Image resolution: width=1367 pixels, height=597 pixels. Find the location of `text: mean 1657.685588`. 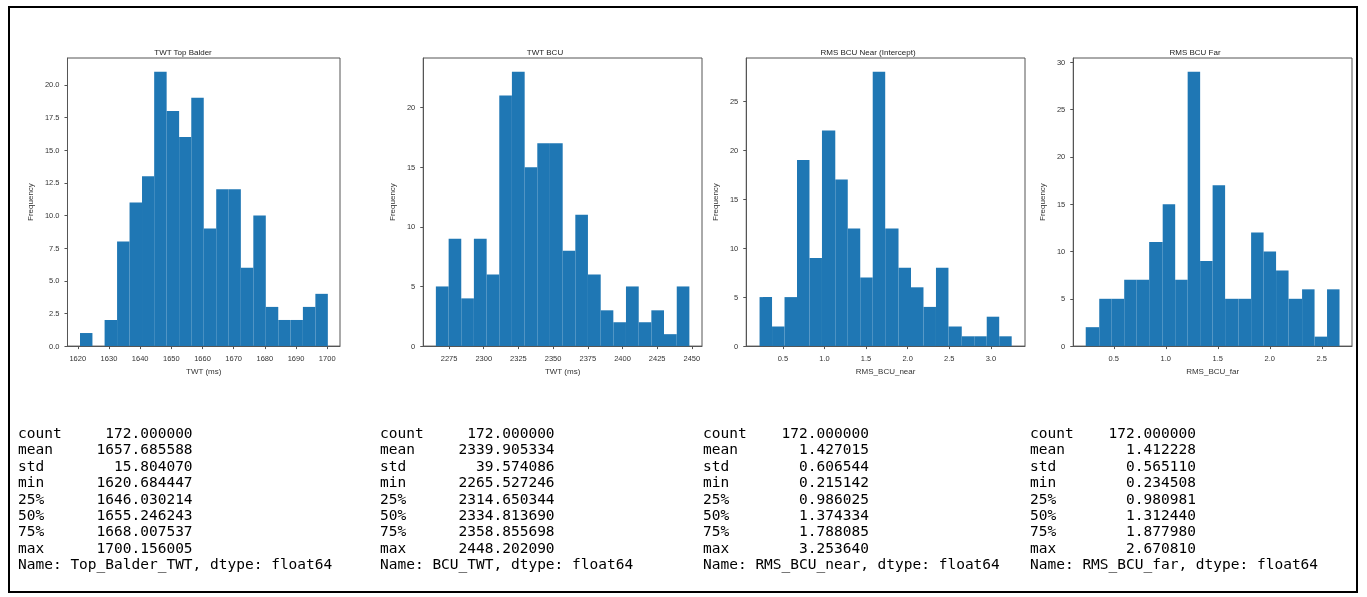

text: mean 1657.685588 is located at coordinates (105, 449).